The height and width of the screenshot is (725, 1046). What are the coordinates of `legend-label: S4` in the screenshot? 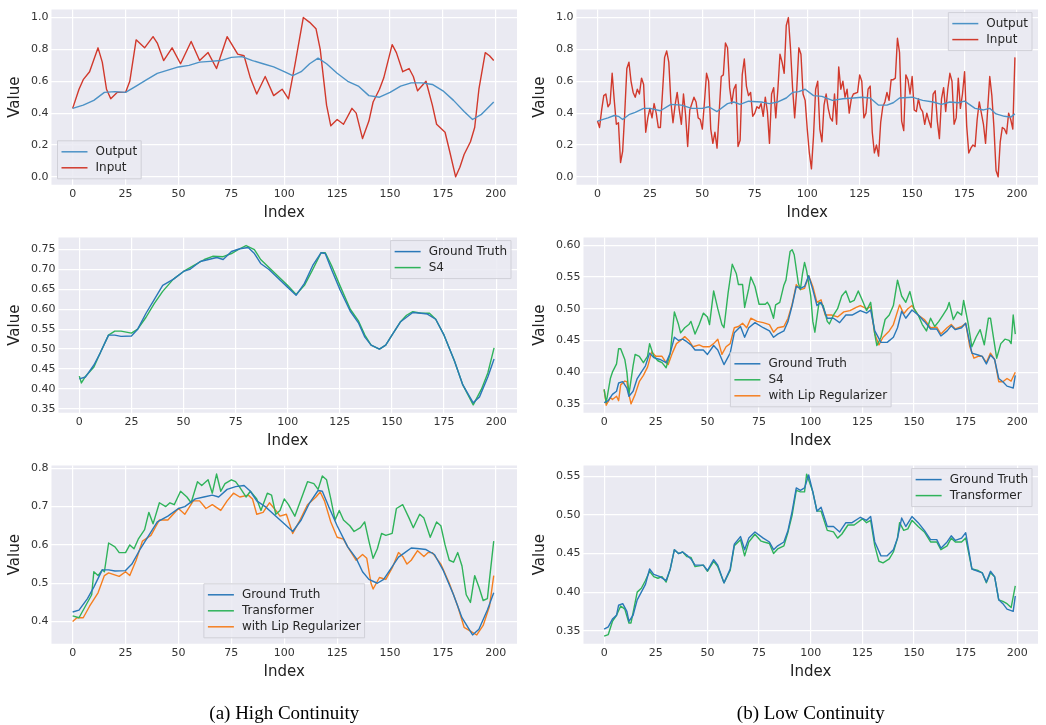 It's located at (436, 266).